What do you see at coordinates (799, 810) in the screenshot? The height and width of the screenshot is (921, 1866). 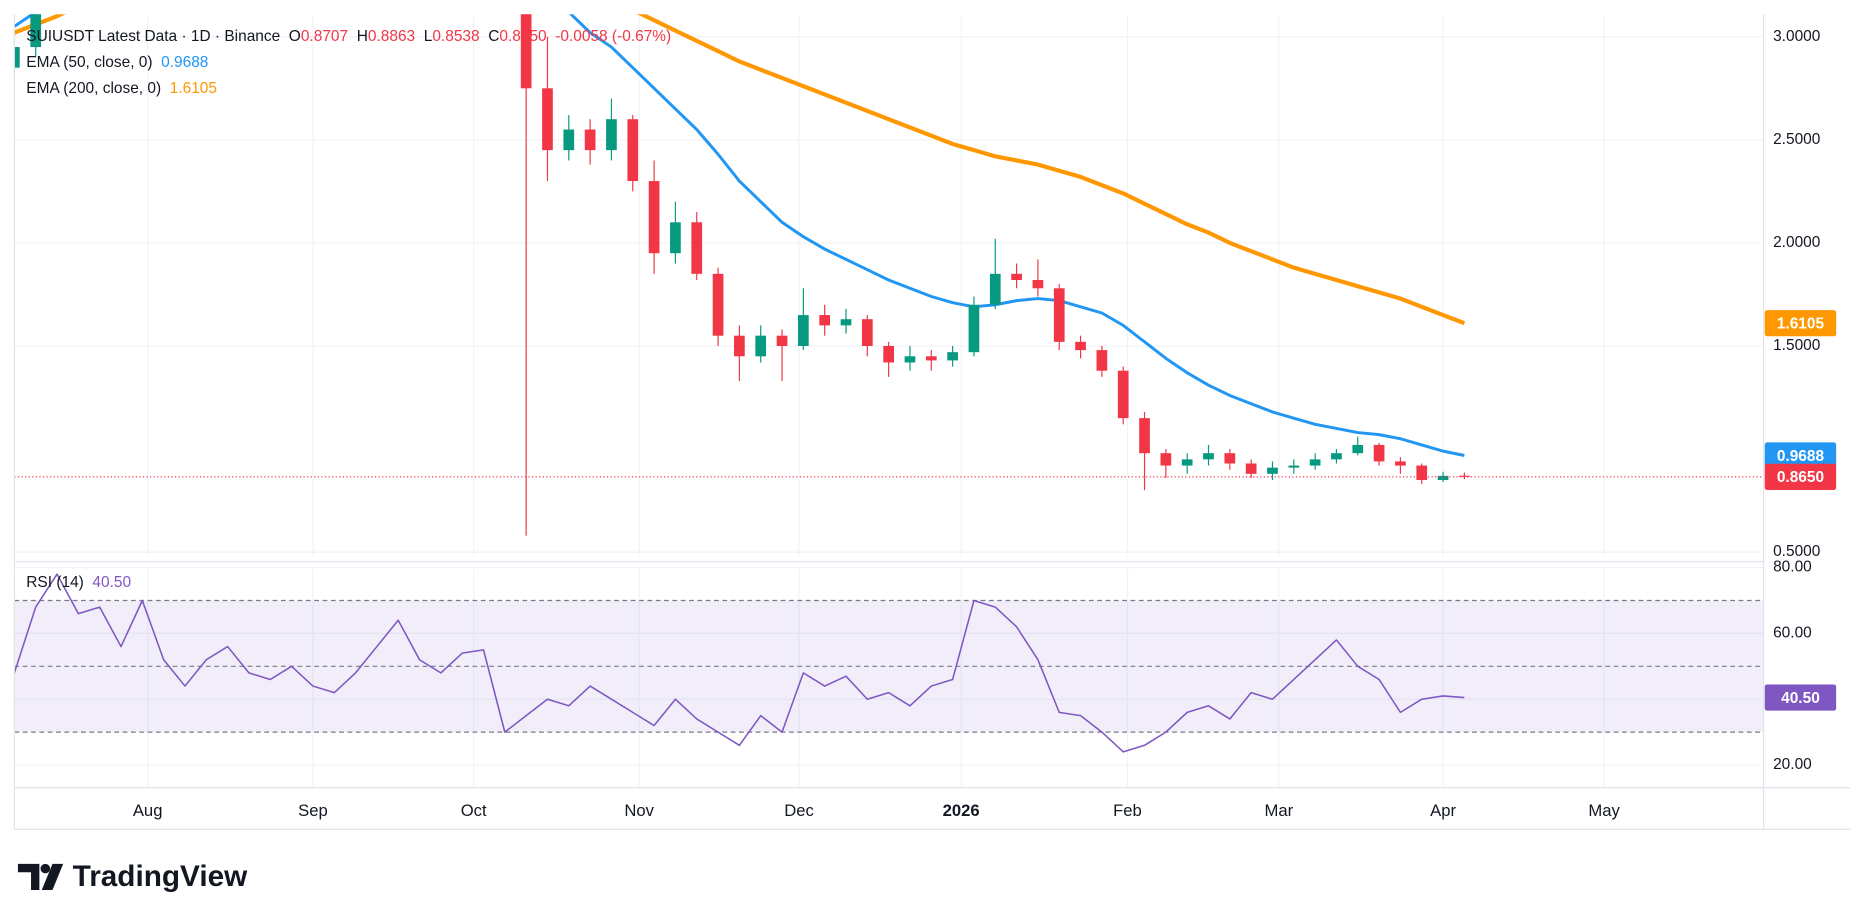 I see `x-tick-label: Dec` at bounding box center [799, 810].